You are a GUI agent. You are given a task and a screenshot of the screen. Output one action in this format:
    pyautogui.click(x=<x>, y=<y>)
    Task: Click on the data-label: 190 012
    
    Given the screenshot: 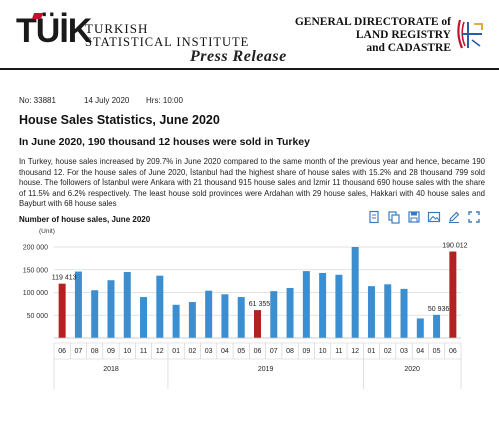 What is the action you would take?
    pyautogui.click(x=454, y=246)
    